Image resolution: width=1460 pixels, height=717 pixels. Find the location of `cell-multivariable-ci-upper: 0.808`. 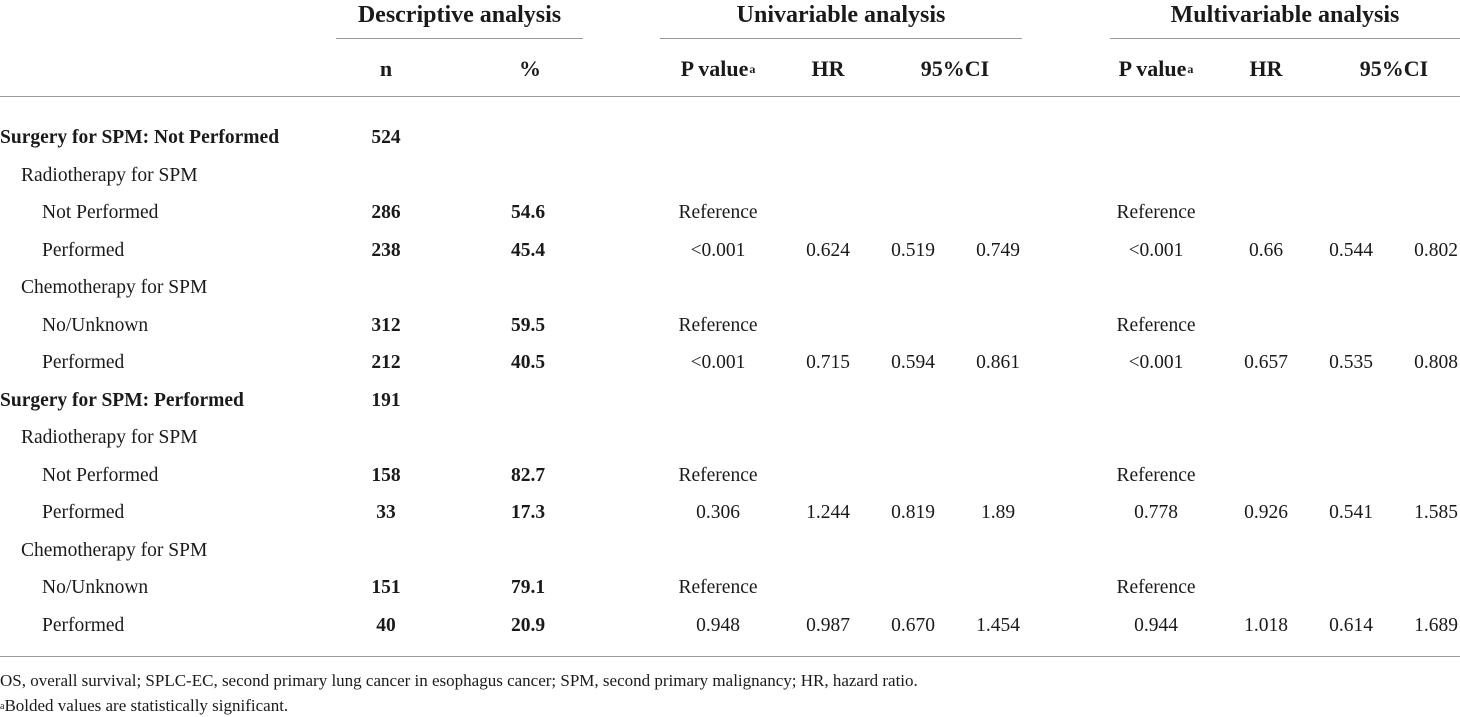

cell-multivariable-ci-upper: 0.808 is located at coordinates (1436, 362).